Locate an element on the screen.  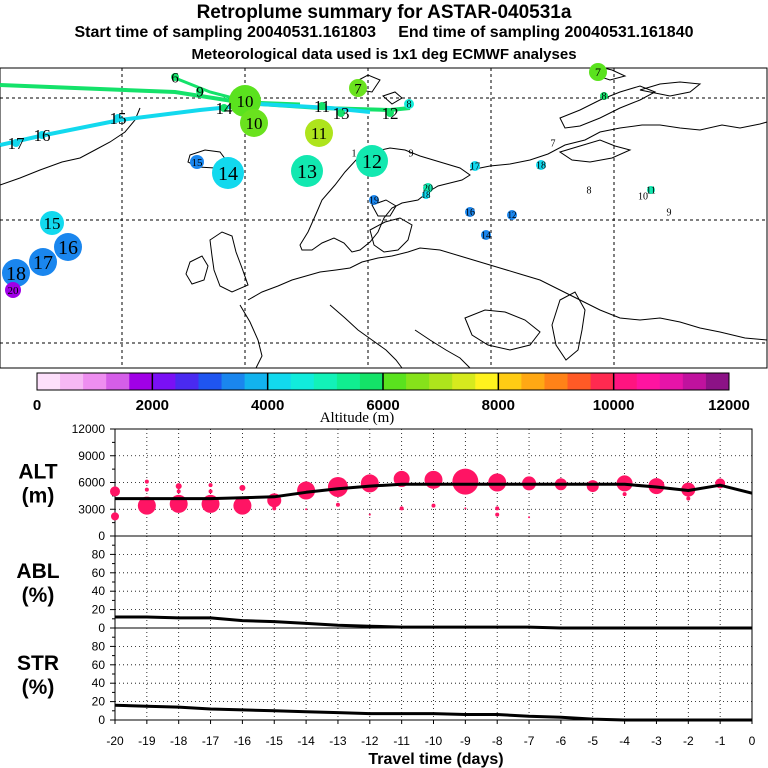
marker-label: 12 is located at coordinates (372, 162).